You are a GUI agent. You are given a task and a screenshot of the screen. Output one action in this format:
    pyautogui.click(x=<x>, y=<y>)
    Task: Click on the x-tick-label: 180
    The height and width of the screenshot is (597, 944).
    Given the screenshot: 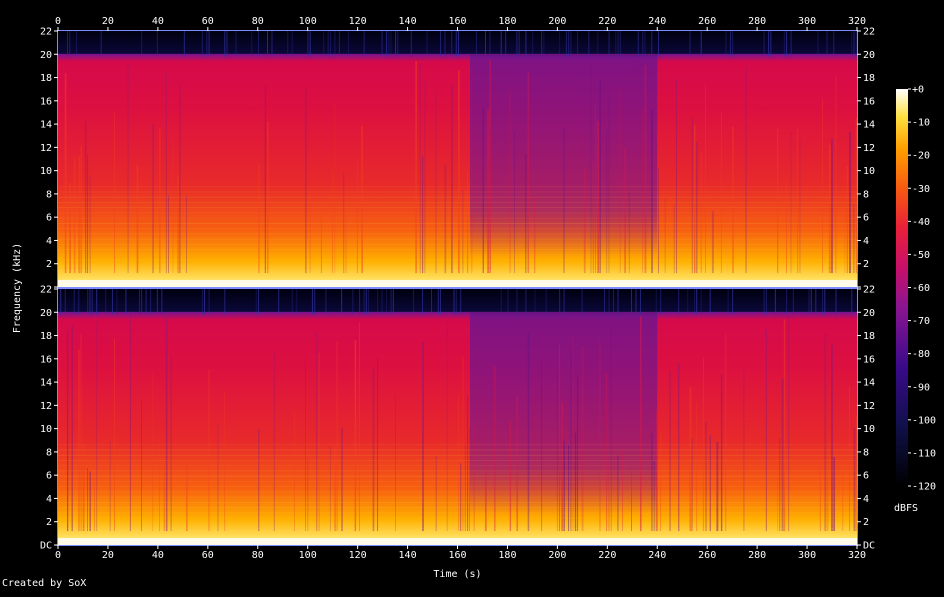 What is the action you would take?
    pyautogui.click(x=507, y=21)
    